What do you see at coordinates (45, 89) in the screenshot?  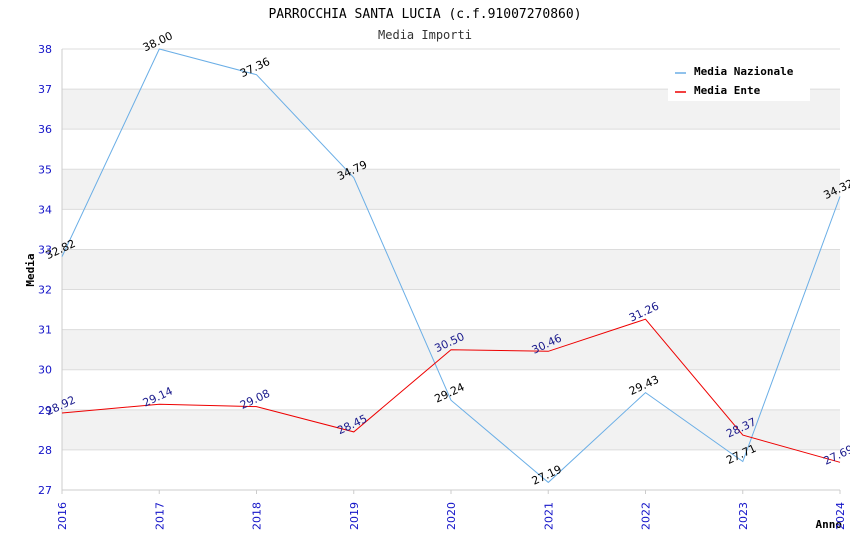 I see `y-tick-label: 37` at bounding box center [45, 89].